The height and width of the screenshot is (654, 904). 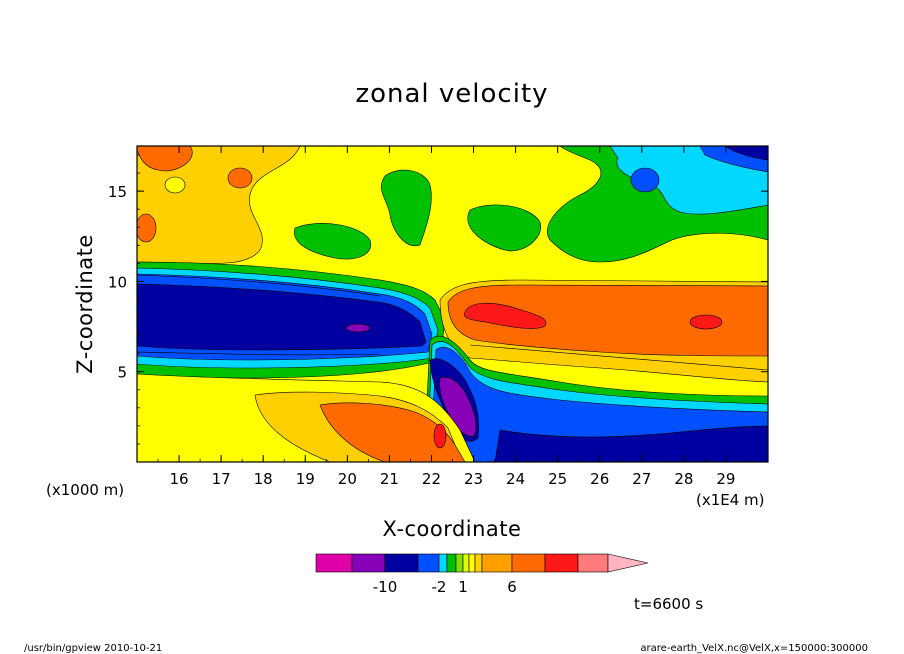 I want to click on colorbar-labels: -10 -2 1 6, so click(x=445, y=587).